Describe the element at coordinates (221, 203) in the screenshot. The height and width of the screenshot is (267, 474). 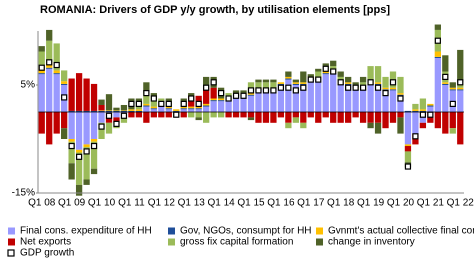
I see `x-tick-label: Q1 14` at that location.